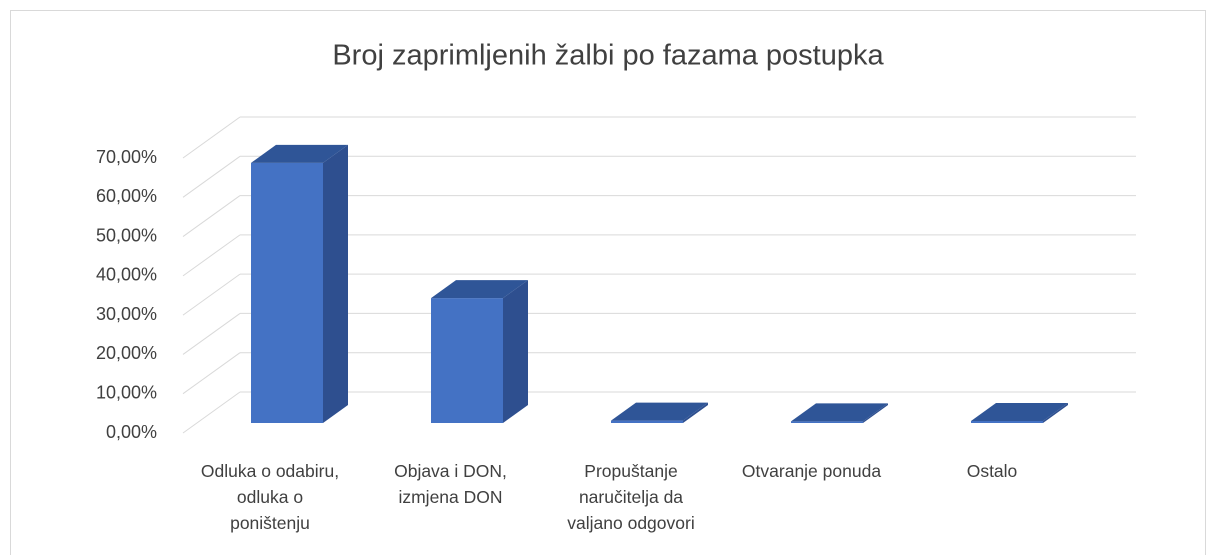 This screenshot has width=1216, height=555. Describe the element at coordinates (126, 275) in the screenshot. I see `y-tick-label: 40,00%` at that location.